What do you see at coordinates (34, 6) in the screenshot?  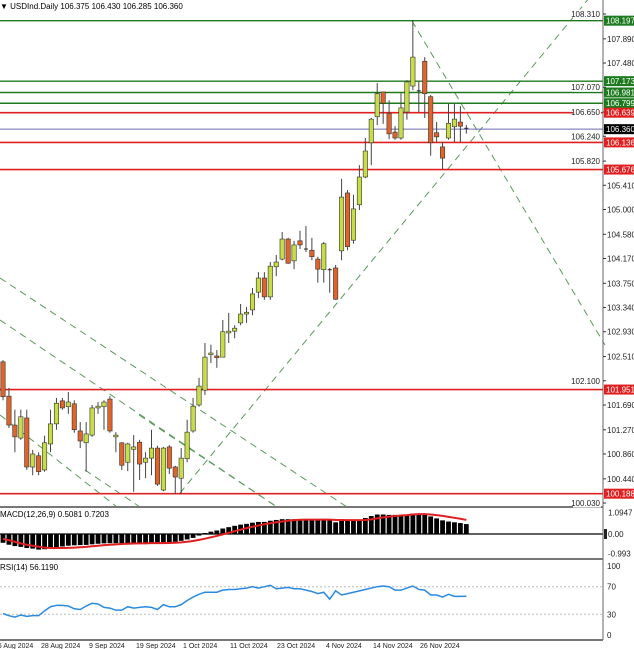 I see `symbol-label: USDInd.Daily` at bounding box center [34, 6].